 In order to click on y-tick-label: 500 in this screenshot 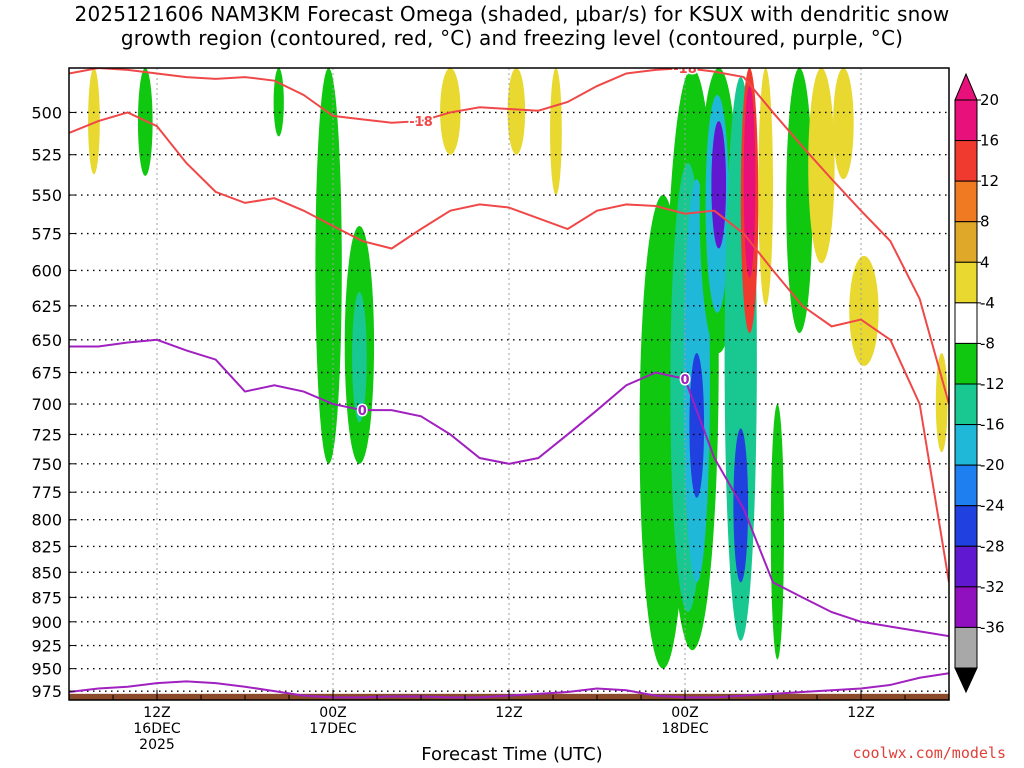, I will do `click(46, 112)`.